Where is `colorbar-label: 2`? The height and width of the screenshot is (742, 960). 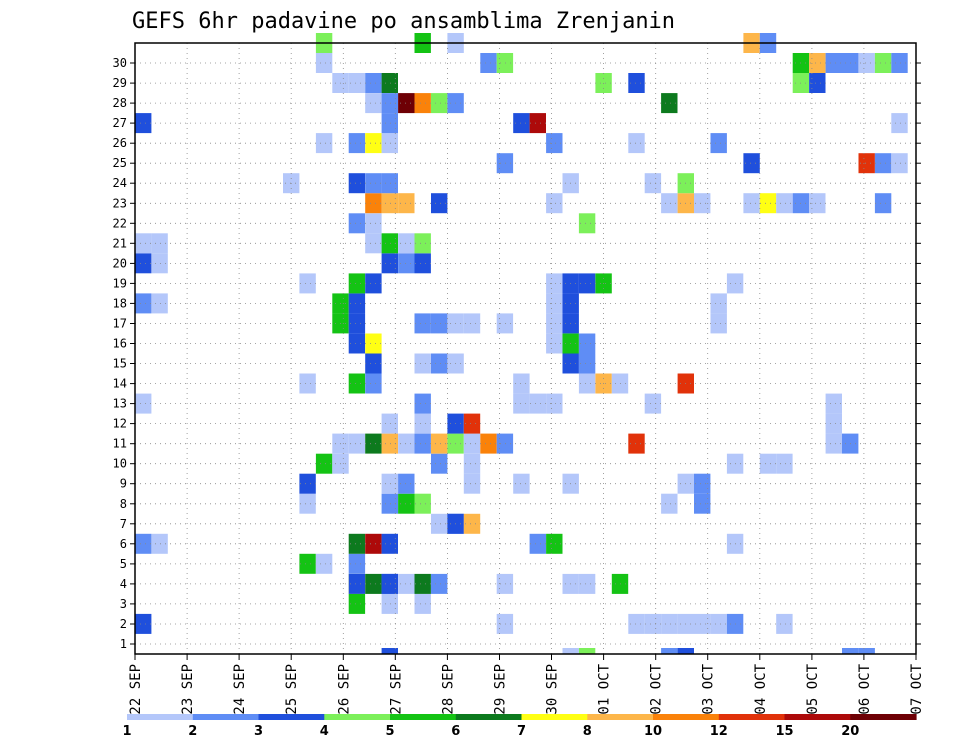 colorbar-label: 2 is located at coordinates (192, 731).